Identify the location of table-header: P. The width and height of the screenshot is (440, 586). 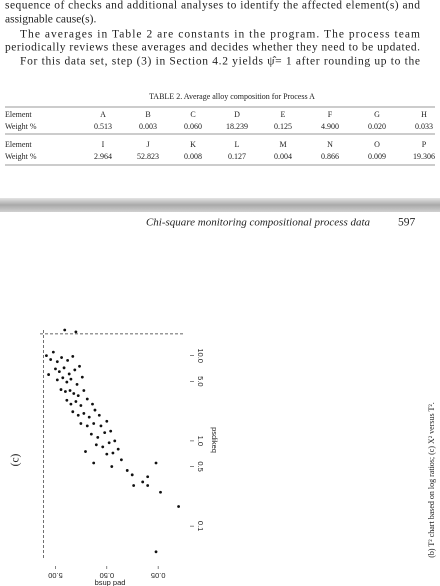
(424, 144).